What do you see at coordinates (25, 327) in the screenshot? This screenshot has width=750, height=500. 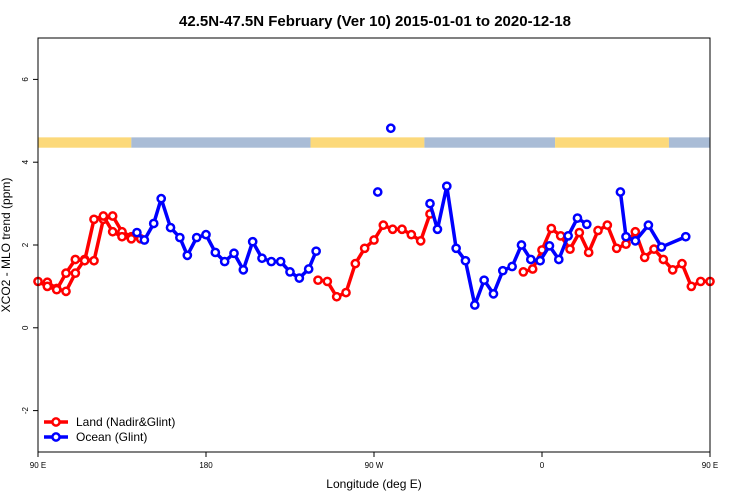 I see `y-tick-label: 0` at bounding box center [25, 327].